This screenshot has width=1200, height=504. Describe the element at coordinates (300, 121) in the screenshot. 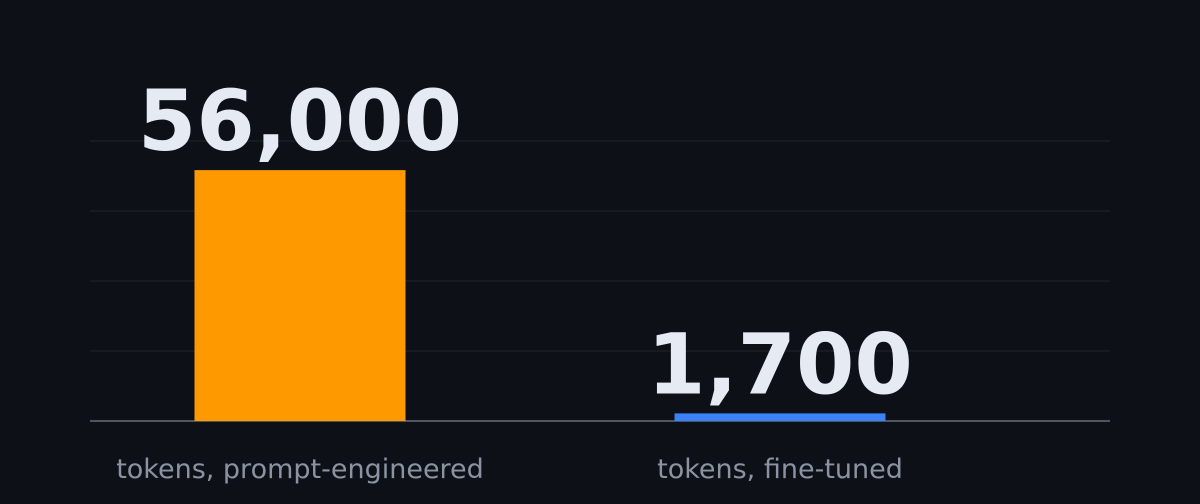

I see `value-label: 56,000` at that location.